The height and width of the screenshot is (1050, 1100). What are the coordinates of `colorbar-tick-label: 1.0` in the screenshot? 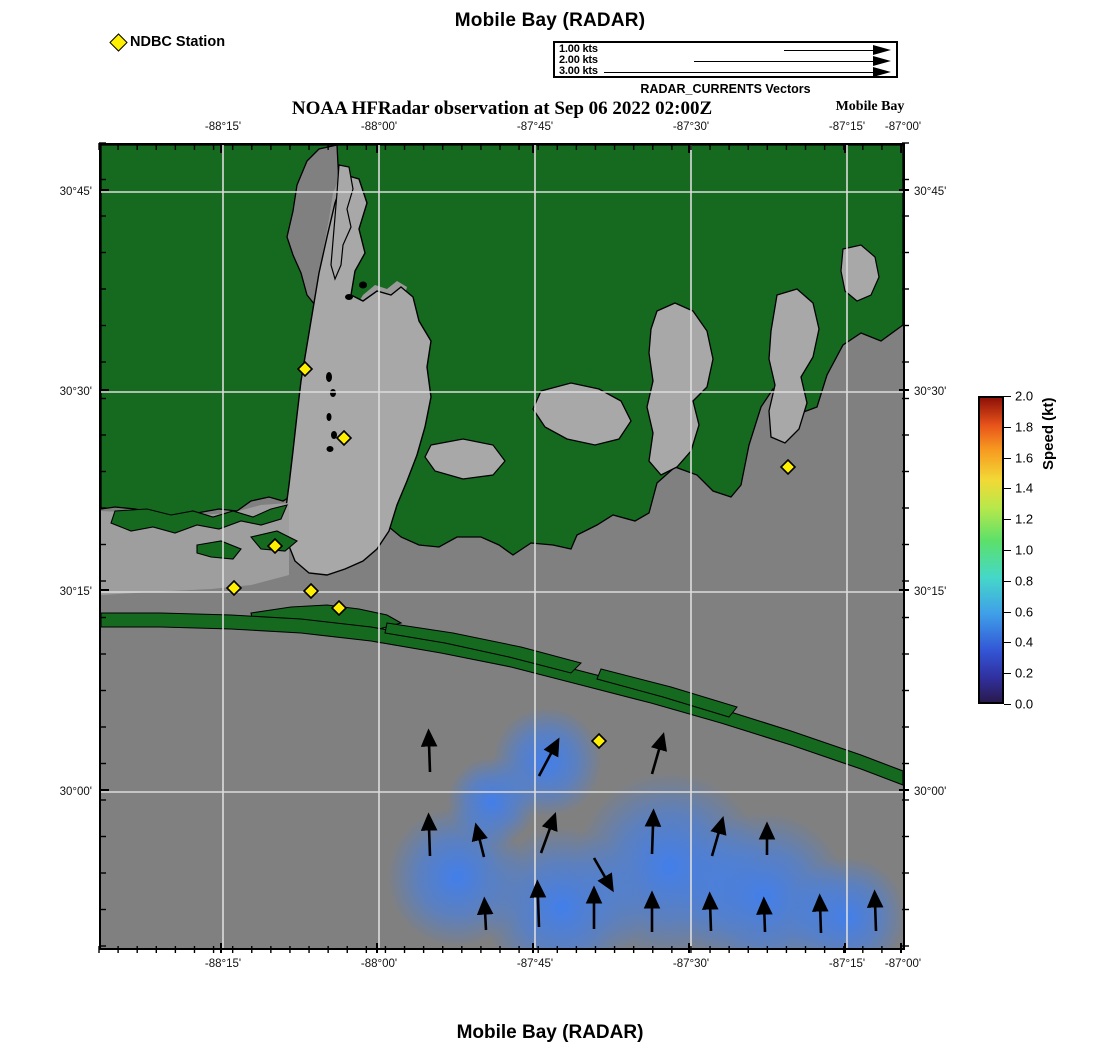 It's located at (1024, 550).